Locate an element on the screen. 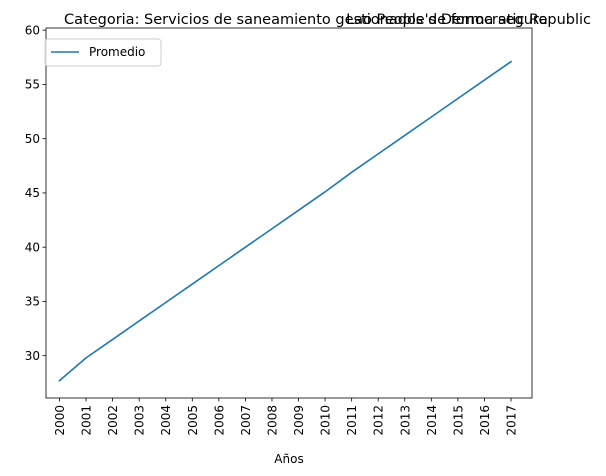 This screenshot has width=606, height=476. x-tick-label: 2011 is located at coordinates (352, 420).